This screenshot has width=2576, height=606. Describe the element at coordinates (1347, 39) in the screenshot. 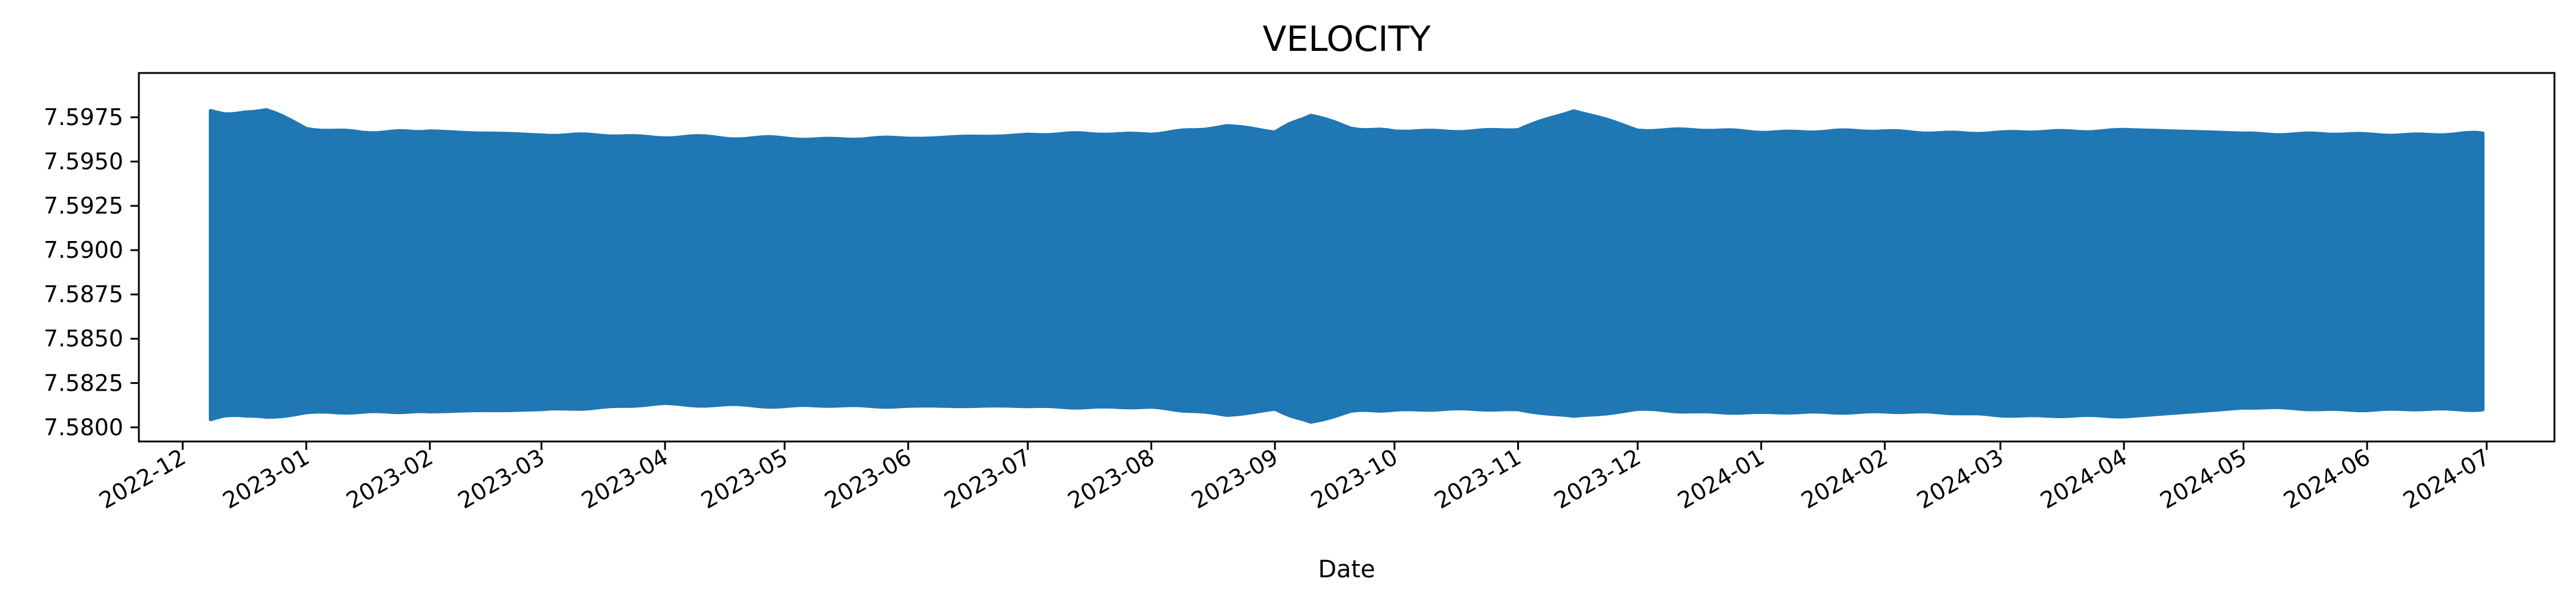

I see `chart-title: VELOCITY` at that location.